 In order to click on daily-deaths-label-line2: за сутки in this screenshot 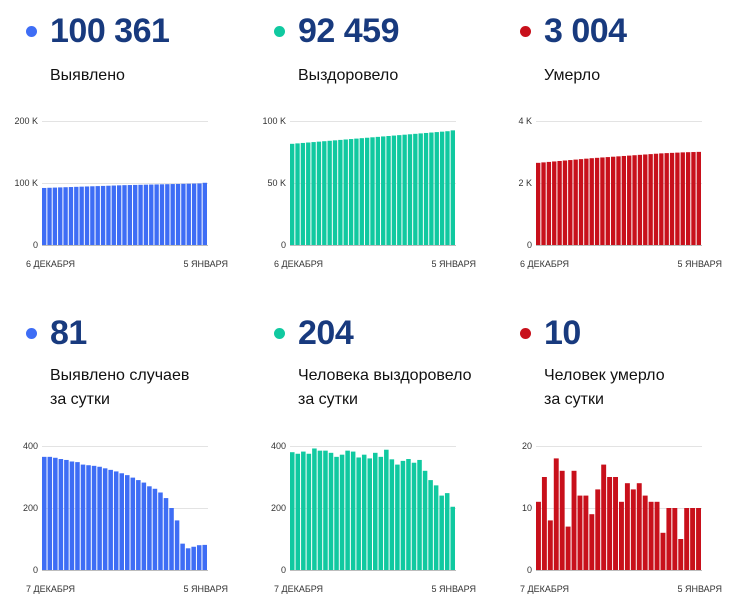, I will do `click(574, 399)`.